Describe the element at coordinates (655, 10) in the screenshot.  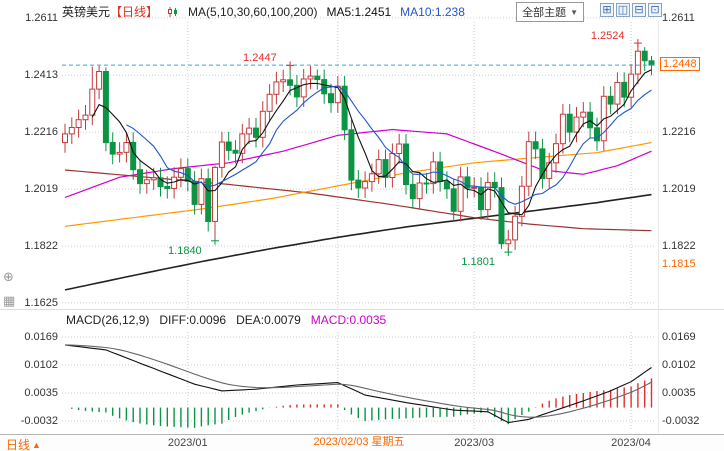
I see `layout-single-icon: ⊡` at that location.